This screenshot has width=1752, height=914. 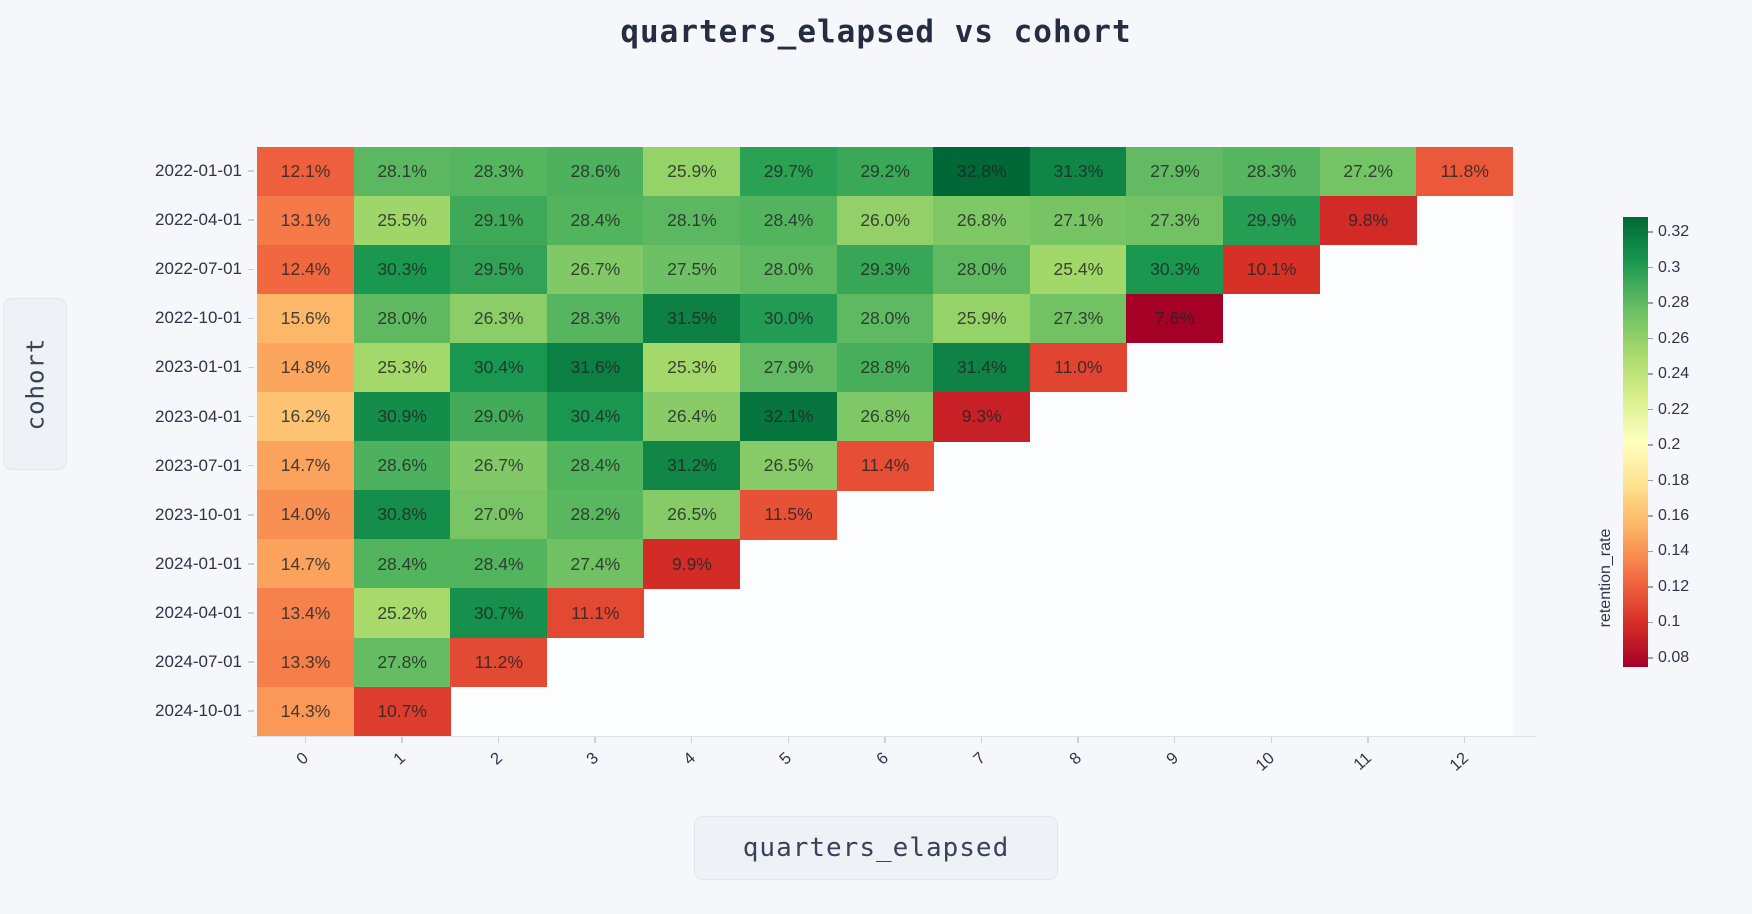 I want to click on heatmap-cell: 29.7%, so click(x=789, y=171).